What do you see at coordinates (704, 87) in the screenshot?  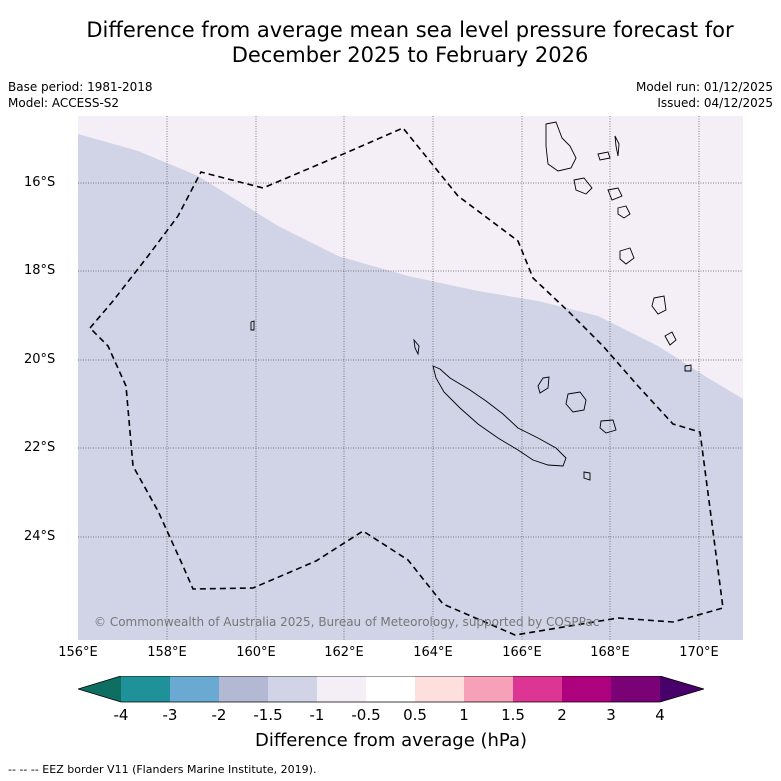 I see `model-run: Model run: 01/12/2025` at bounding box center [704, 87].